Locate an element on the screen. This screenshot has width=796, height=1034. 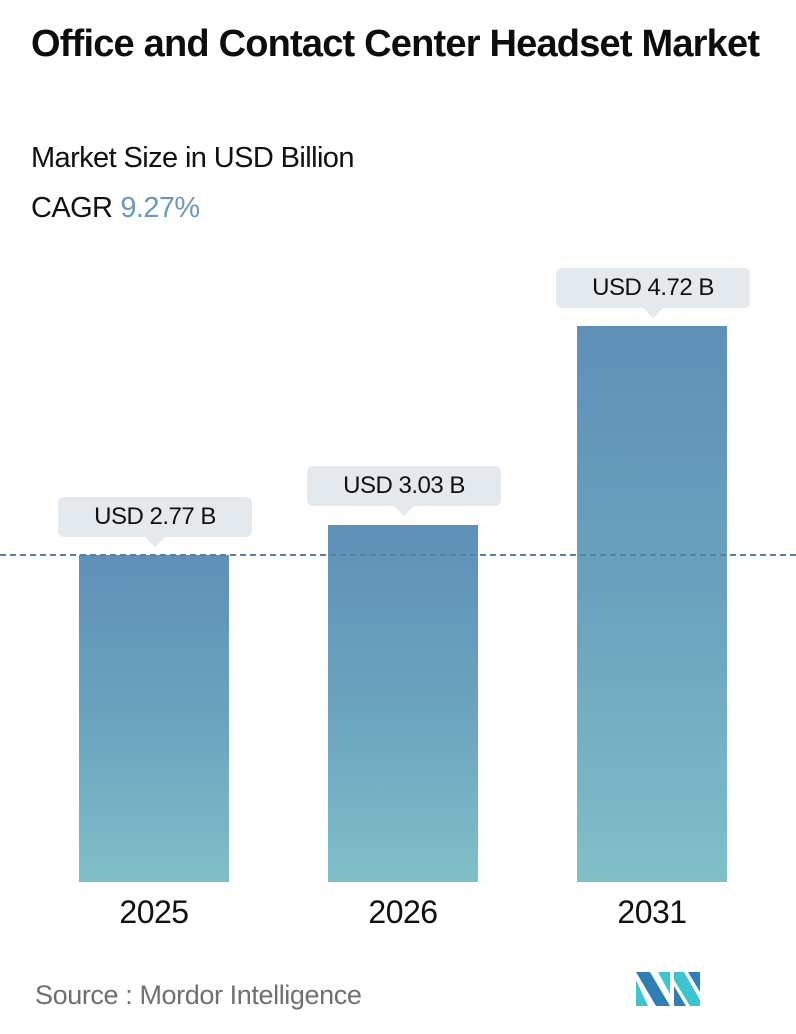
chart-subtitle: Market Size in USD Billion is located at coordinates (192, 158).